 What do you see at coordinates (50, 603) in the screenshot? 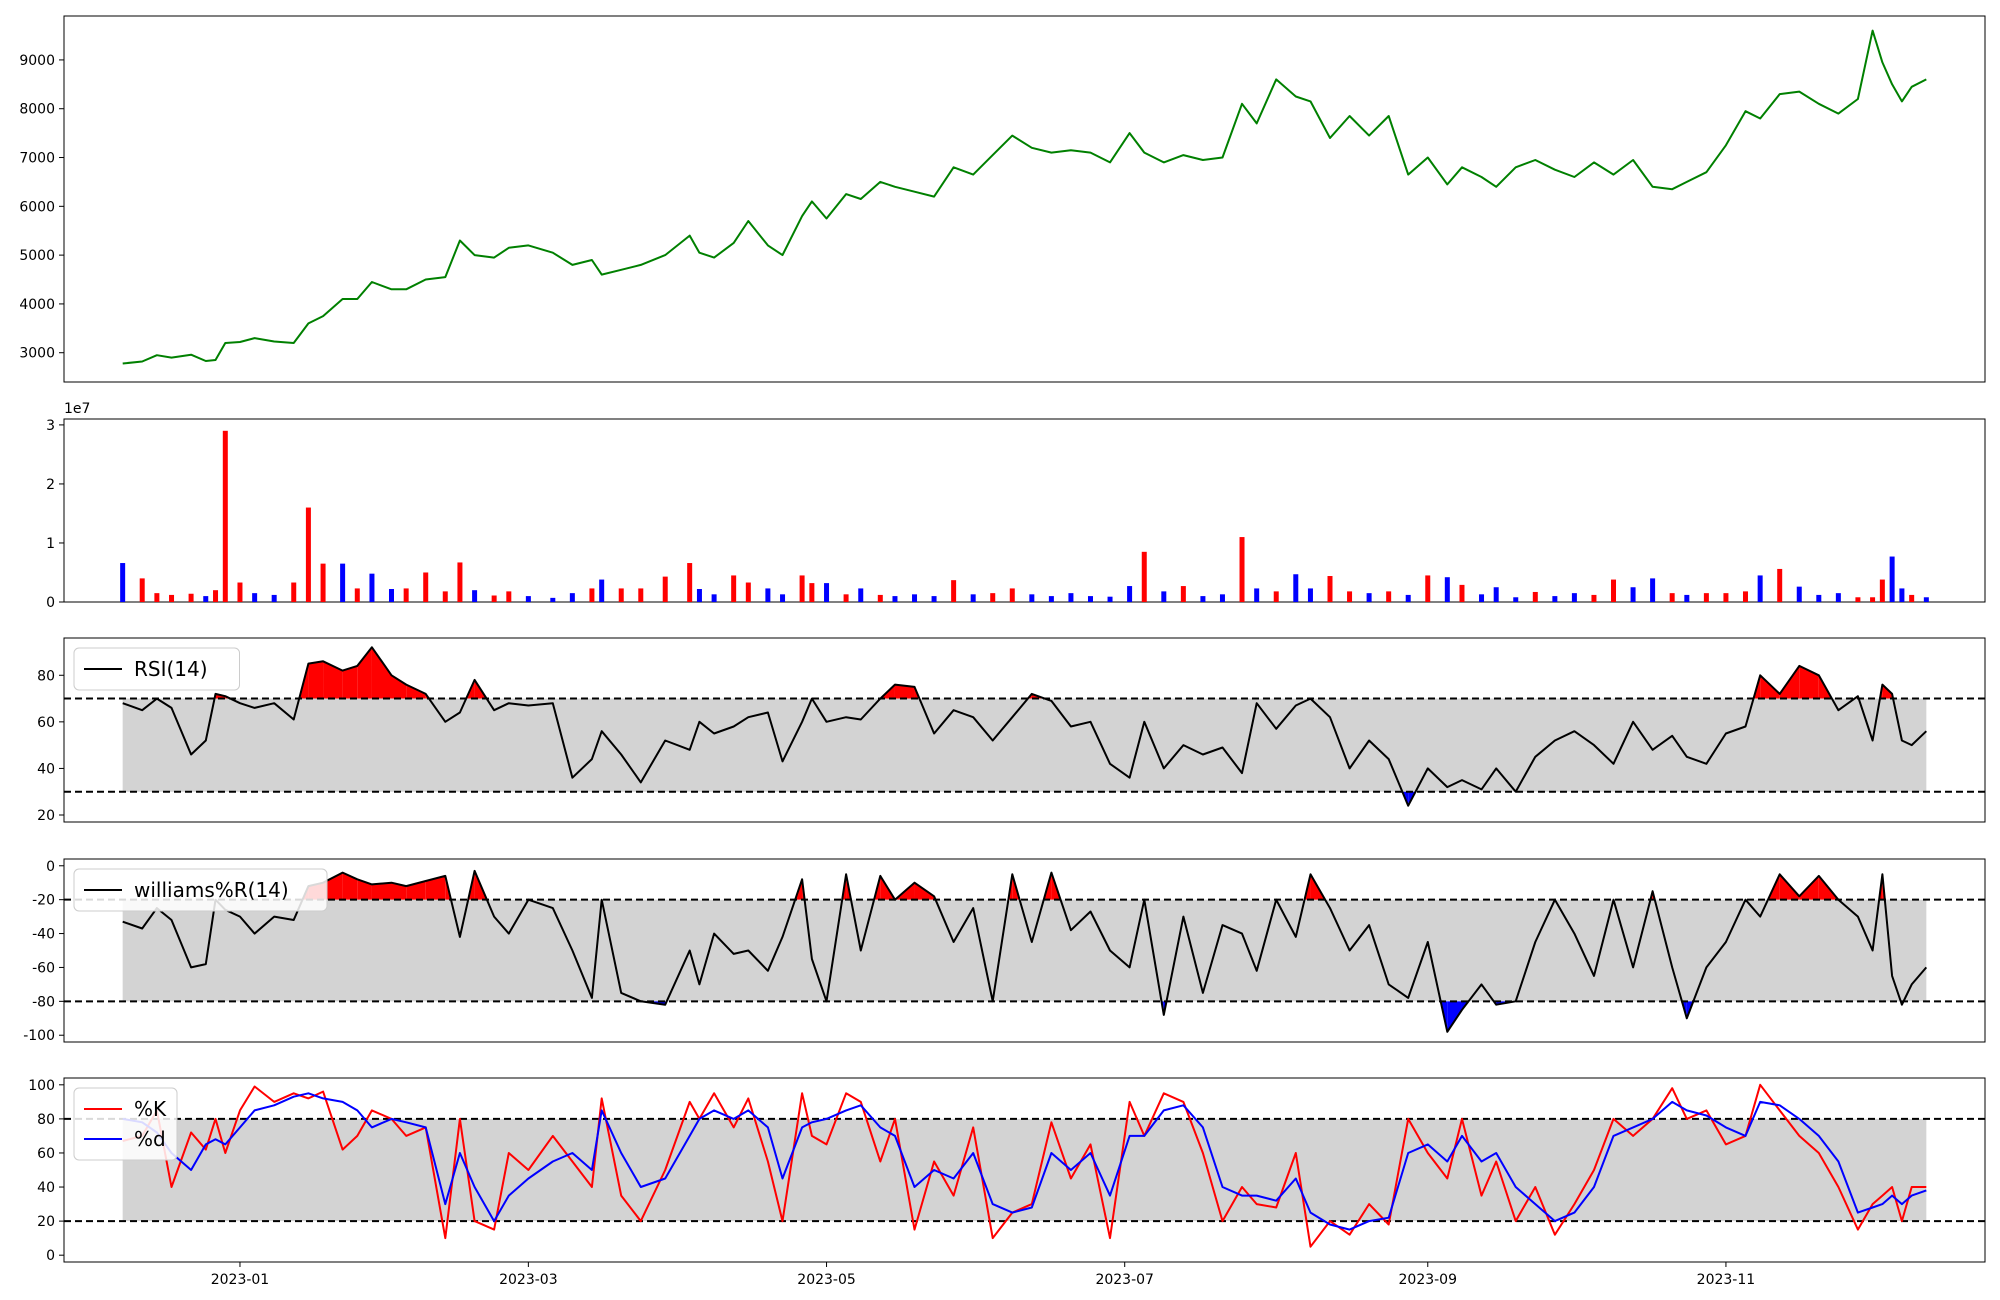
I see `volume-ytick-label: 0` at bounding box center [50, 603].